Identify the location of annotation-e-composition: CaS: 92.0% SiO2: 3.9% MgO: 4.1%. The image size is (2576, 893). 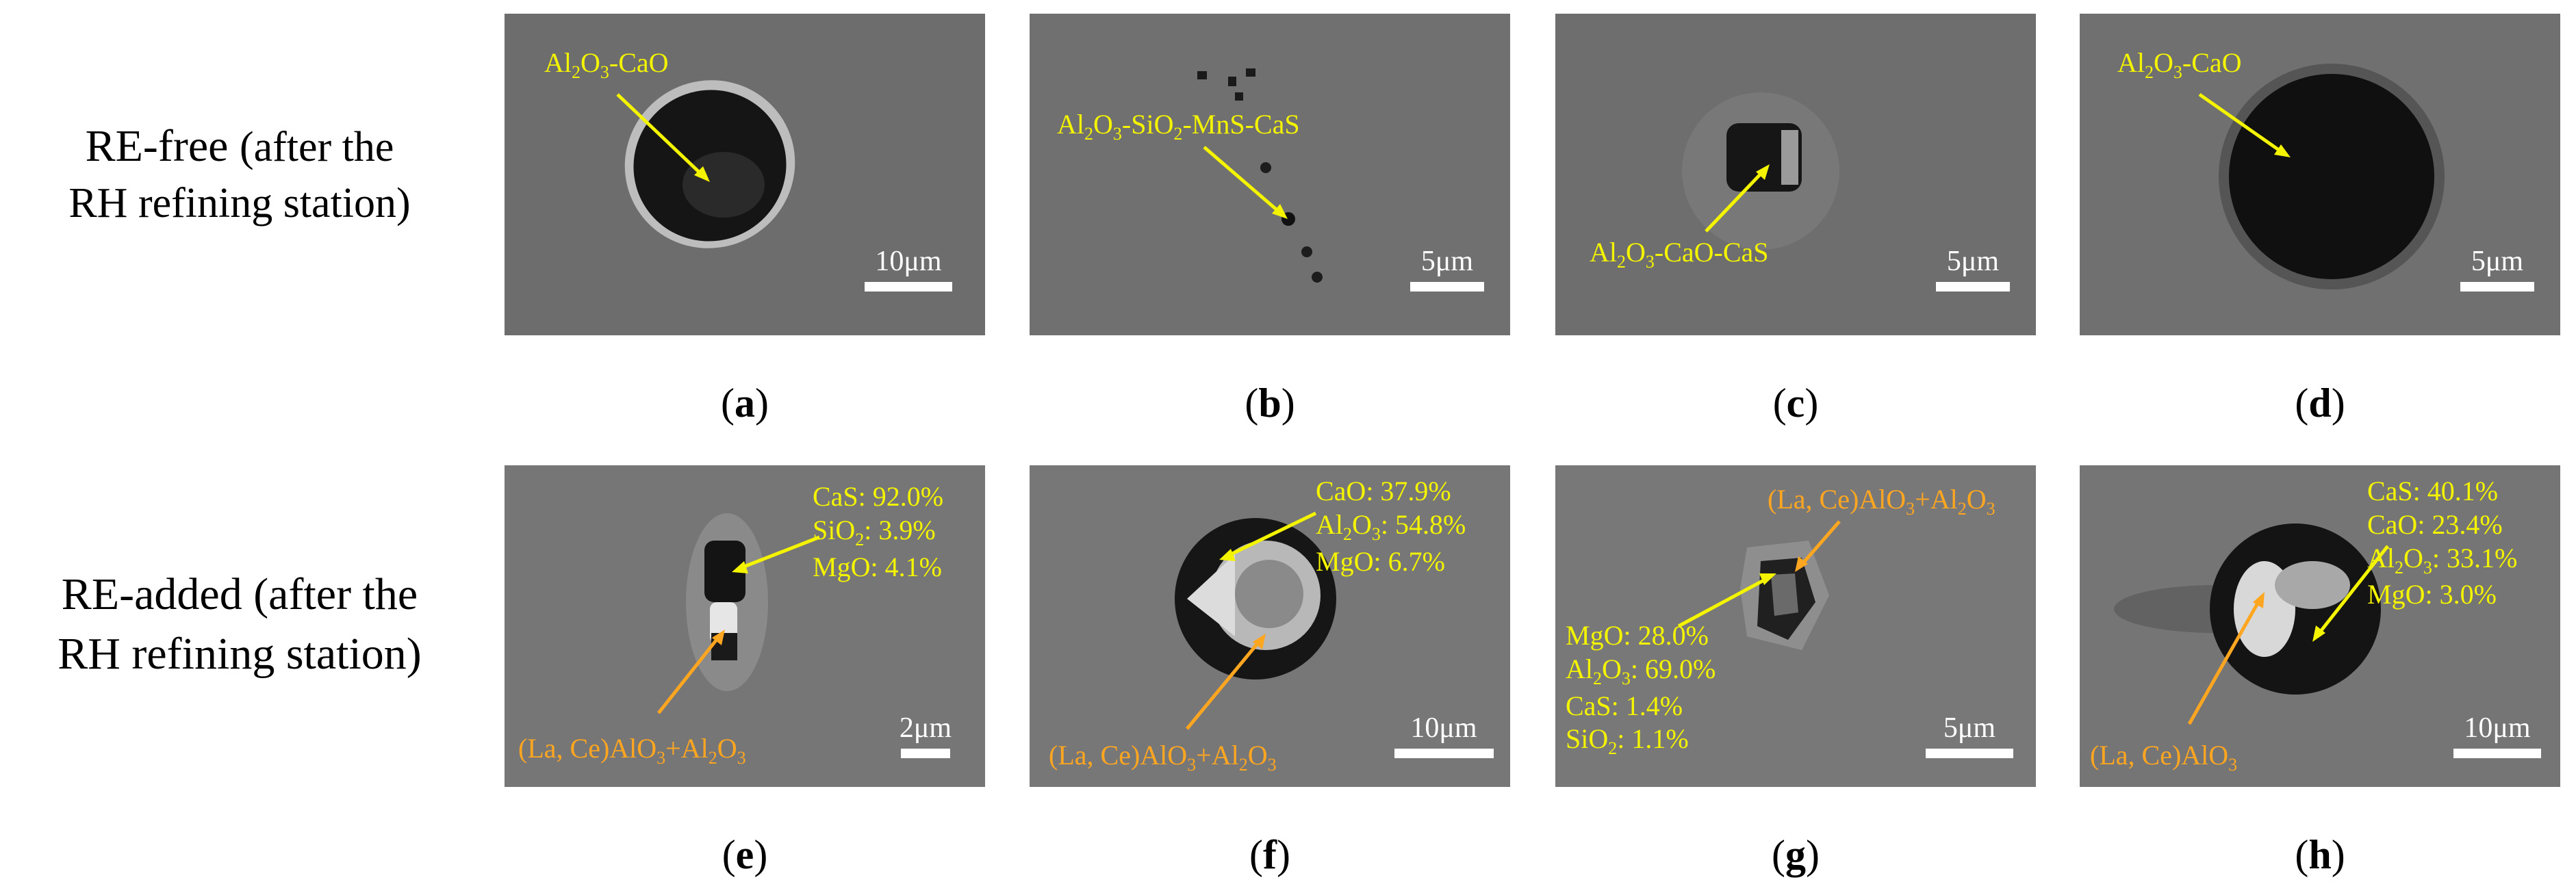
(879, 531).